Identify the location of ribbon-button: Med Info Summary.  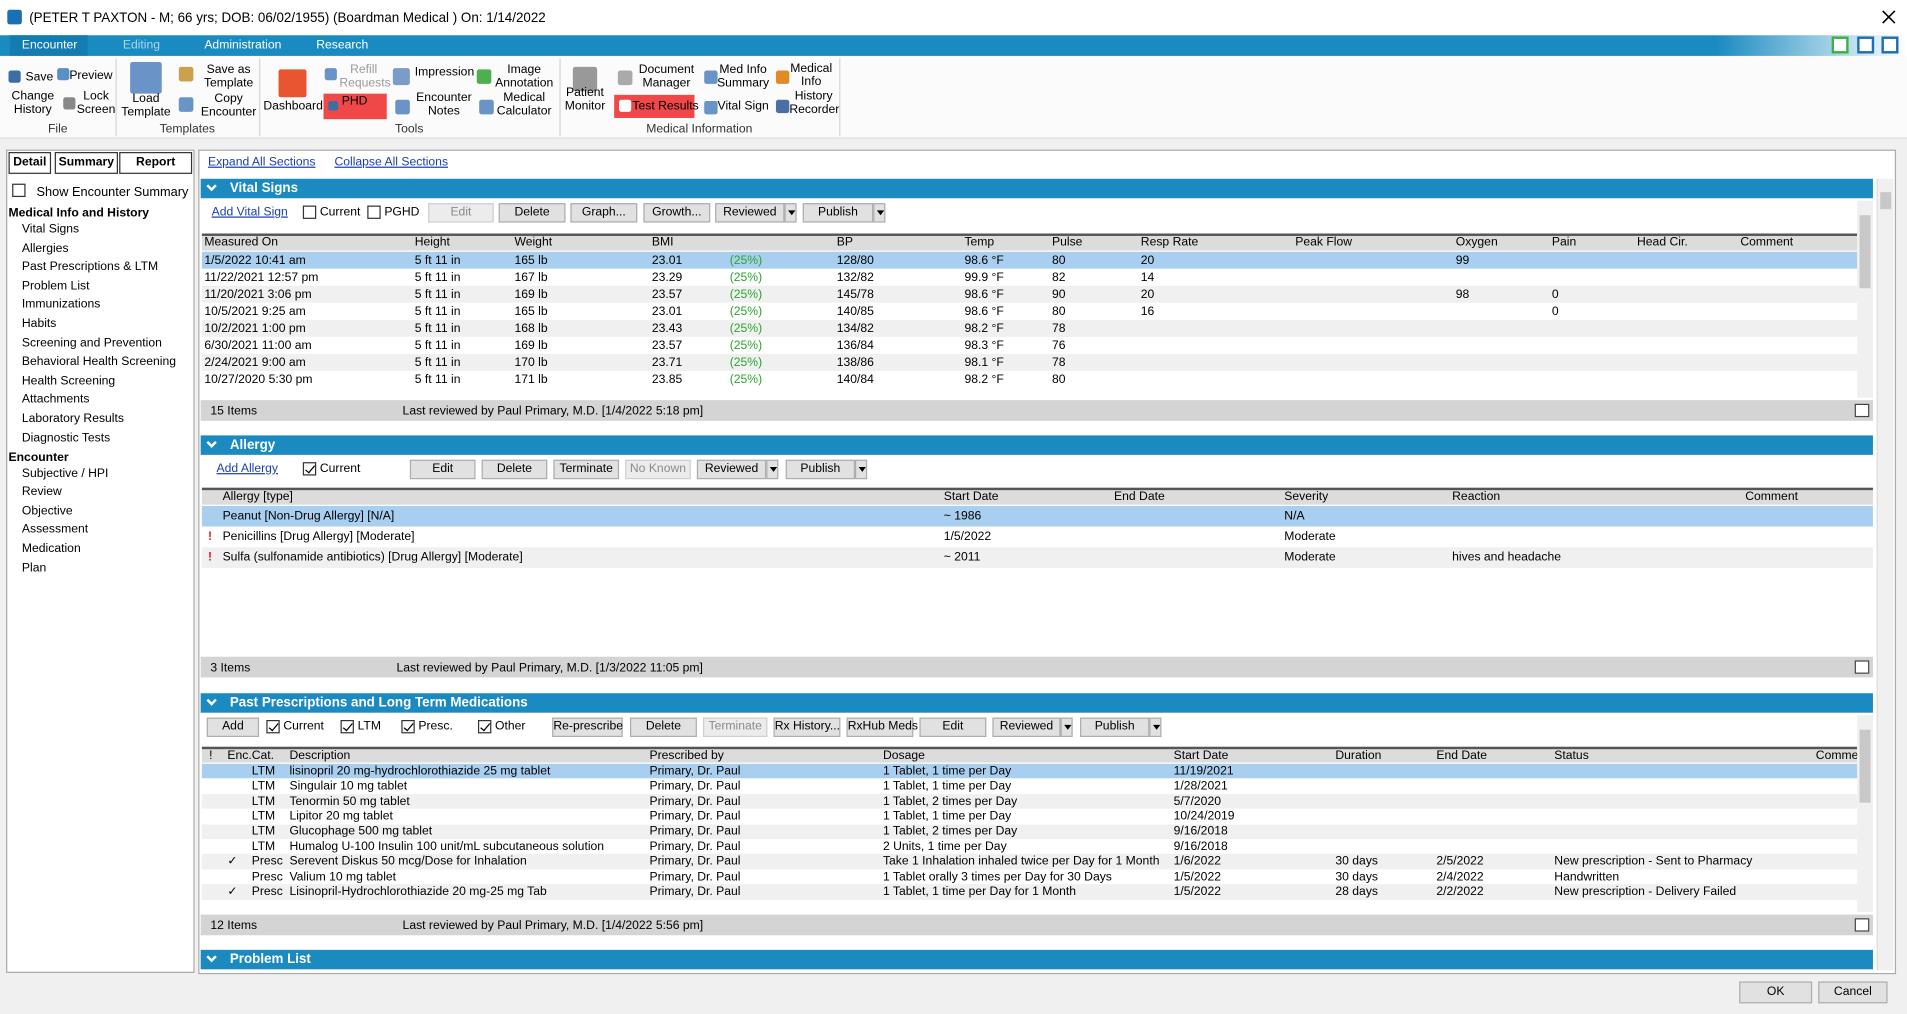
(743, 77).